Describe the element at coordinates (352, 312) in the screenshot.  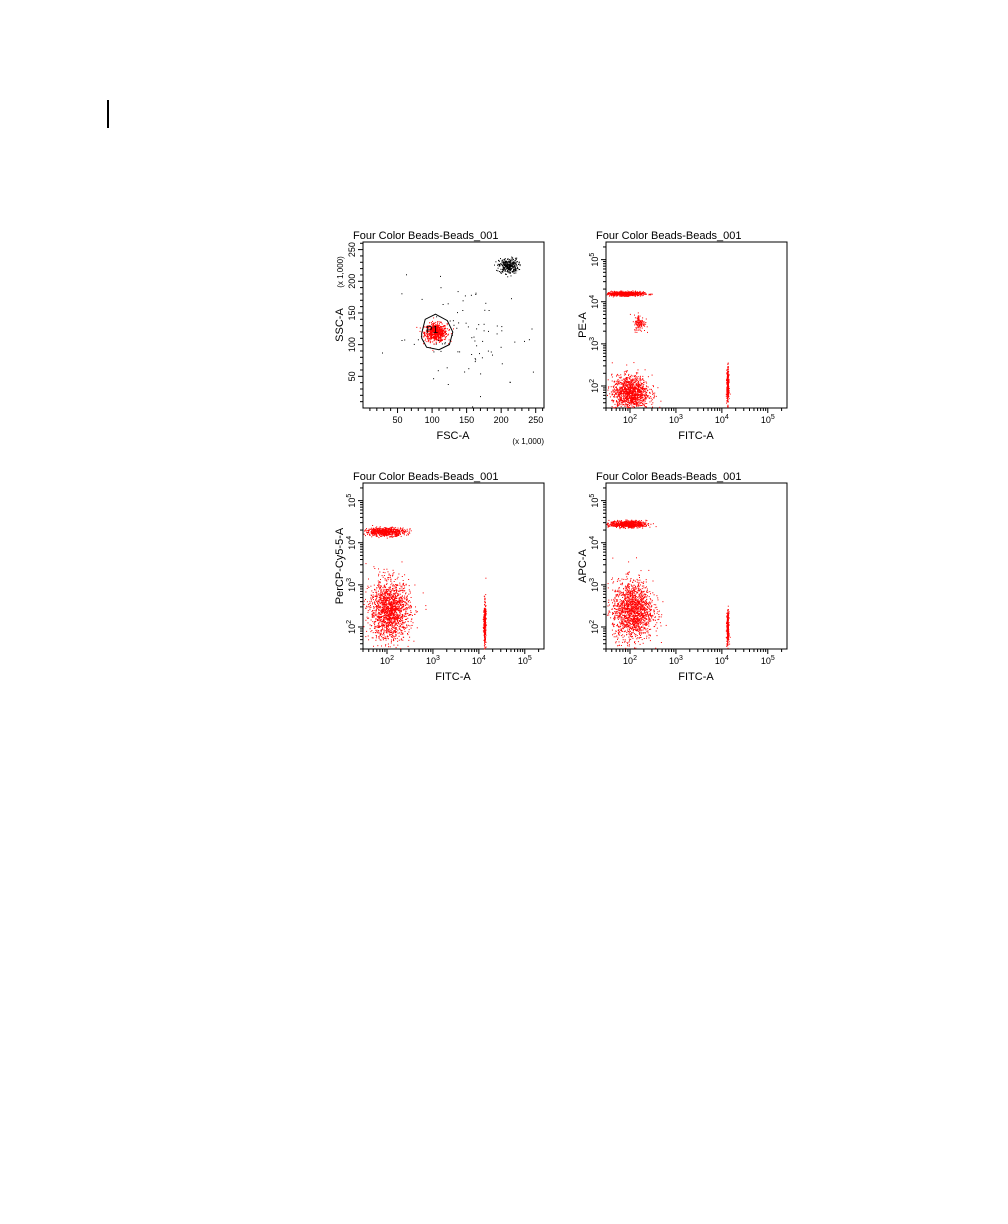
I see `y-tick-label: 150` at that location.